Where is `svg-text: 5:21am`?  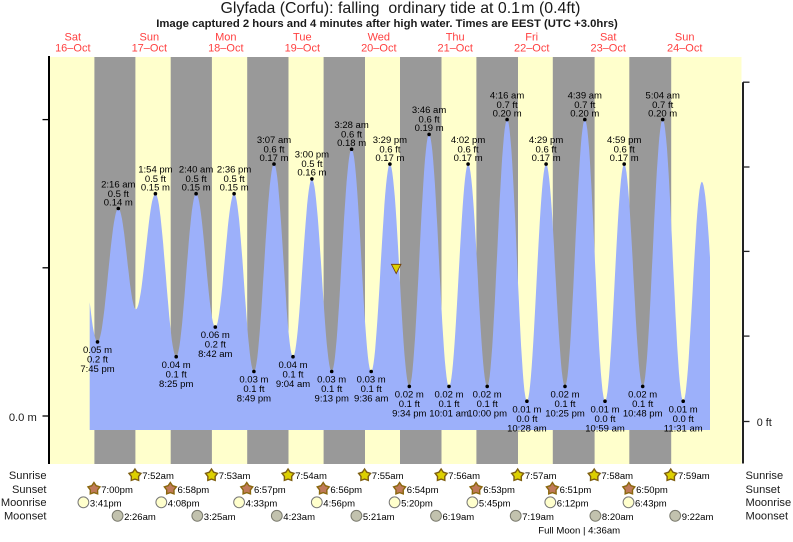
svg-text: 5:21am is located at coordinates (379, 517).